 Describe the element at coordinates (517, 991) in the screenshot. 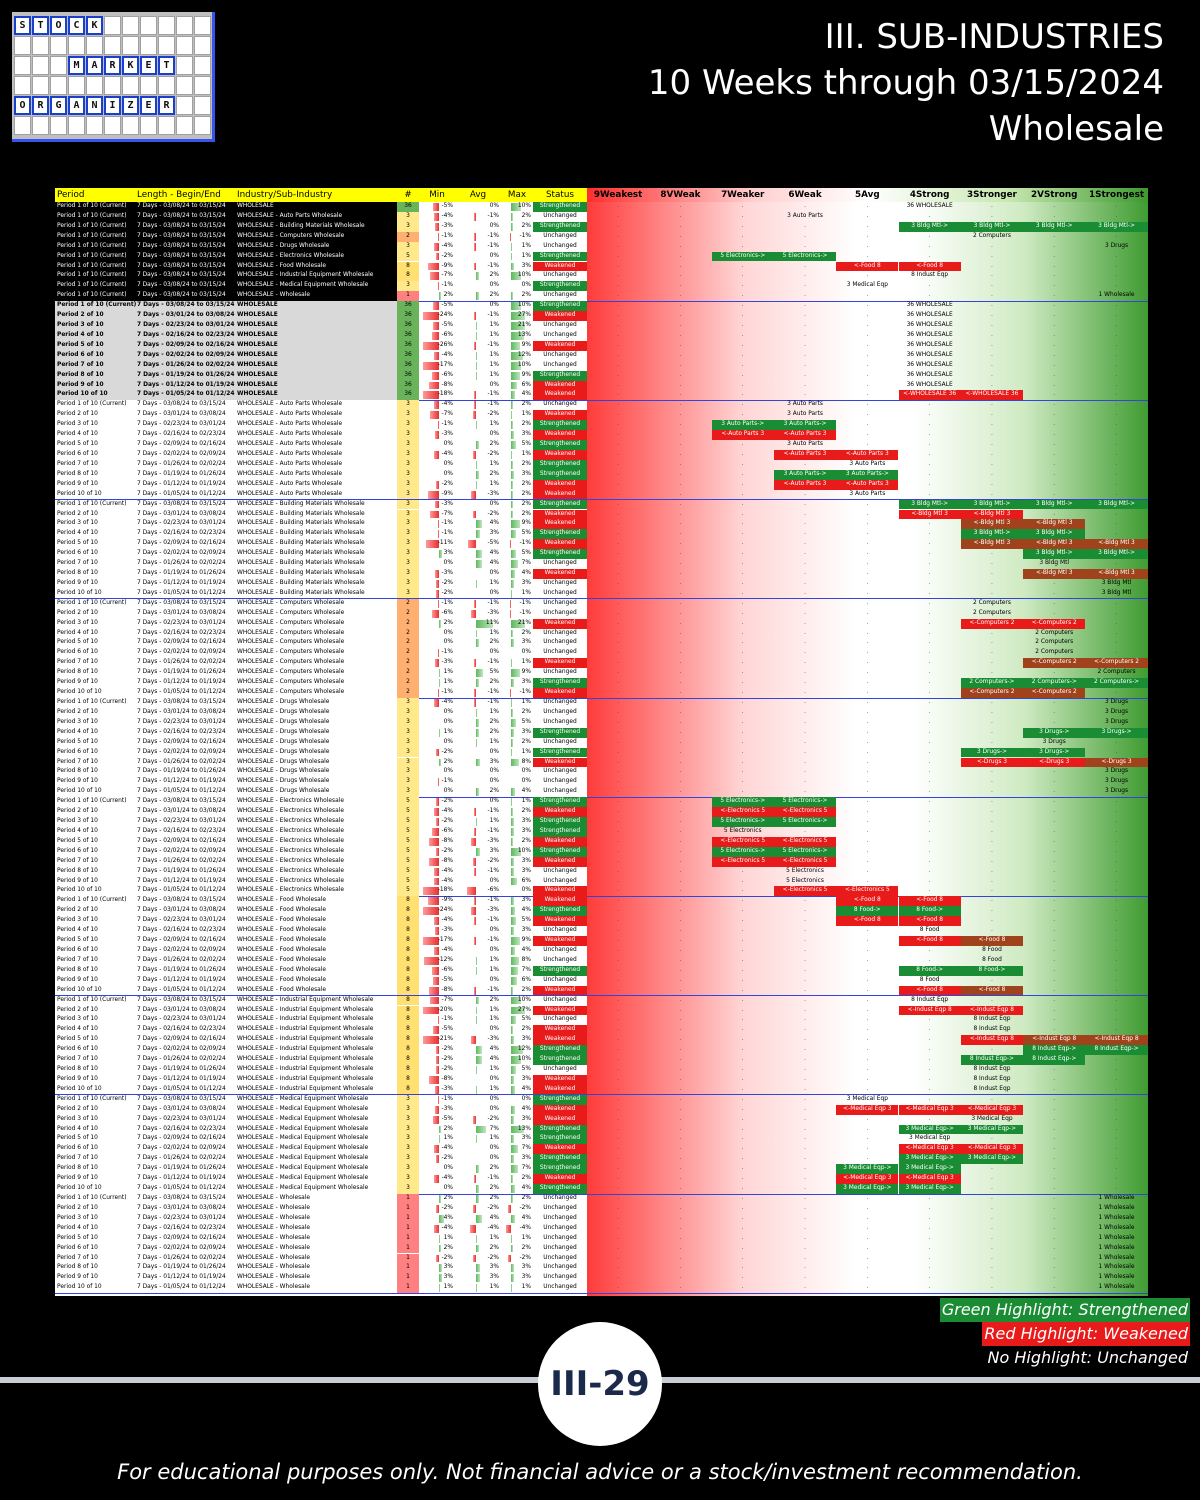

I see `max-cell: 2%` at that location.